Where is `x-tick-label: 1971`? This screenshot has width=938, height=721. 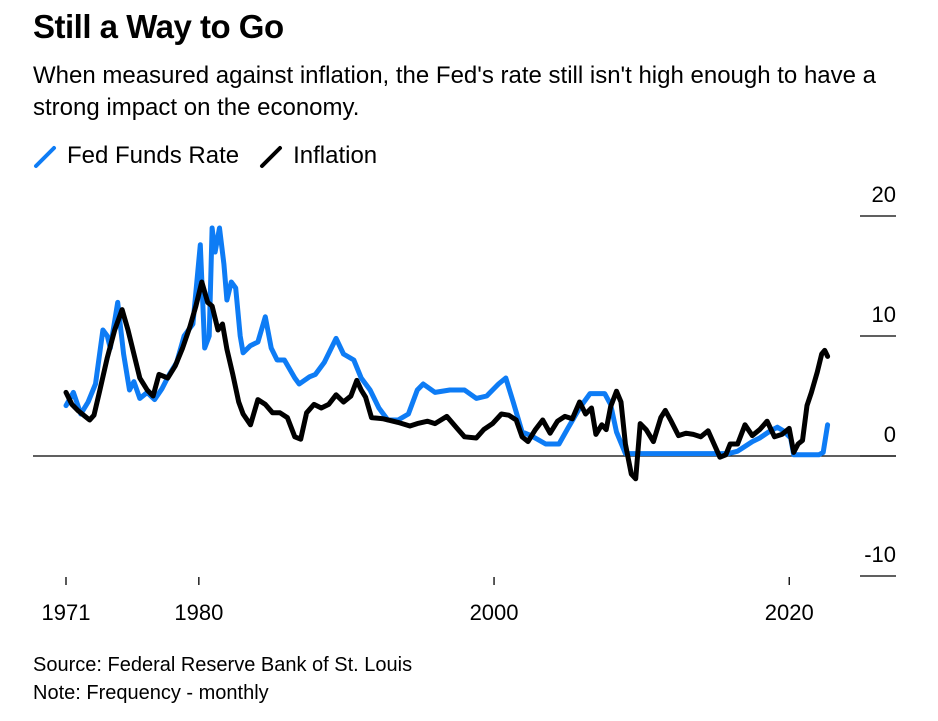 x-tick-label: 1971 is located at coordinates (66, 612).